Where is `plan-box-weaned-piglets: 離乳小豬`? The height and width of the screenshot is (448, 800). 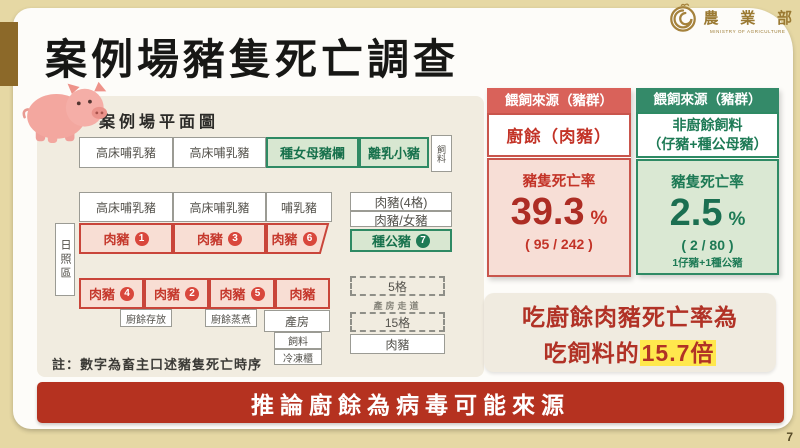
plan-box-weaned-piglets: 離乳小豬 is located at coordinates (394, 152).